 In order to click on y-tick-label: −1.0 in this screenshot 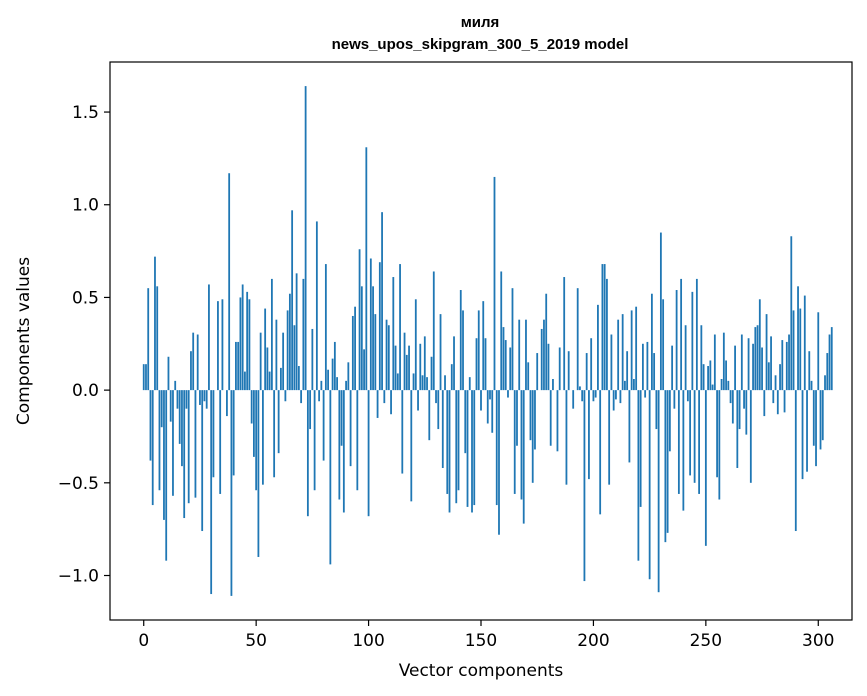, I will do `click(78, 577)`.